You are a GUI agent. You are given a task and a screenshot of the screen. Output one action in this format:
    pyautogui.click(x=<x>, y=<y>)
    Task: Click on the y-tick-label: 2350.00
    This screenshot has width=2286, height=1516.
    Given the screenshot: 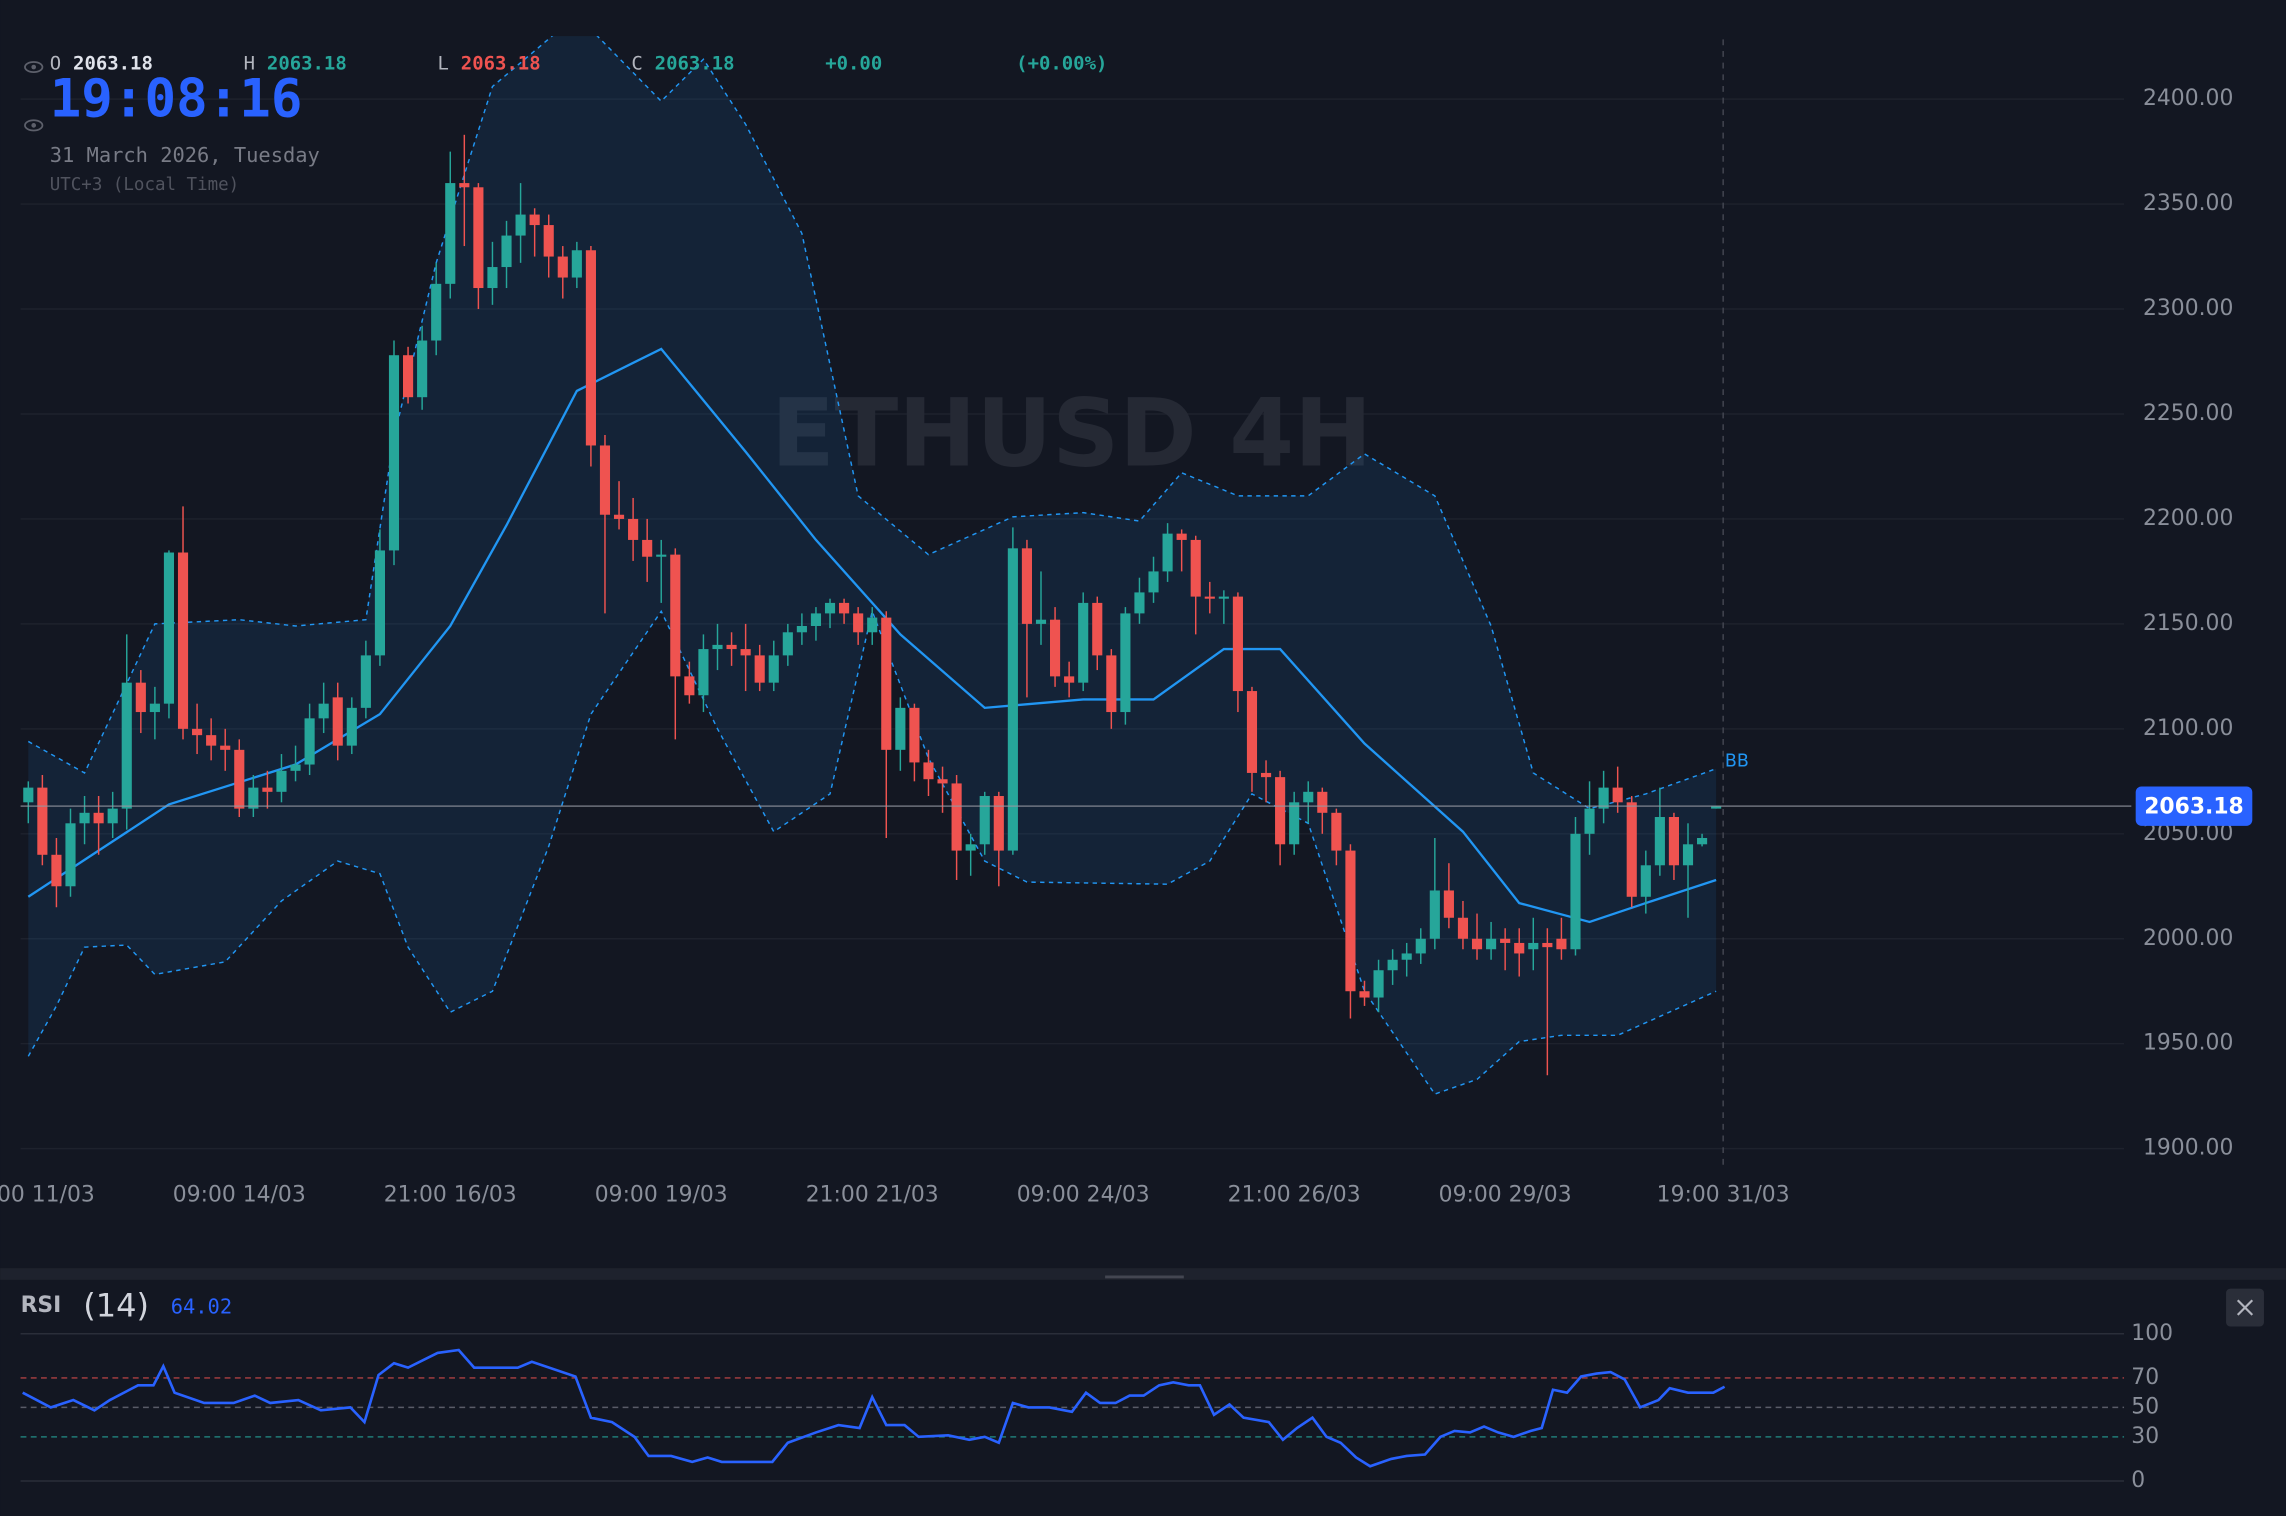 What is the action you would take?
    pyautogui.click(x=2188, y=203)
    